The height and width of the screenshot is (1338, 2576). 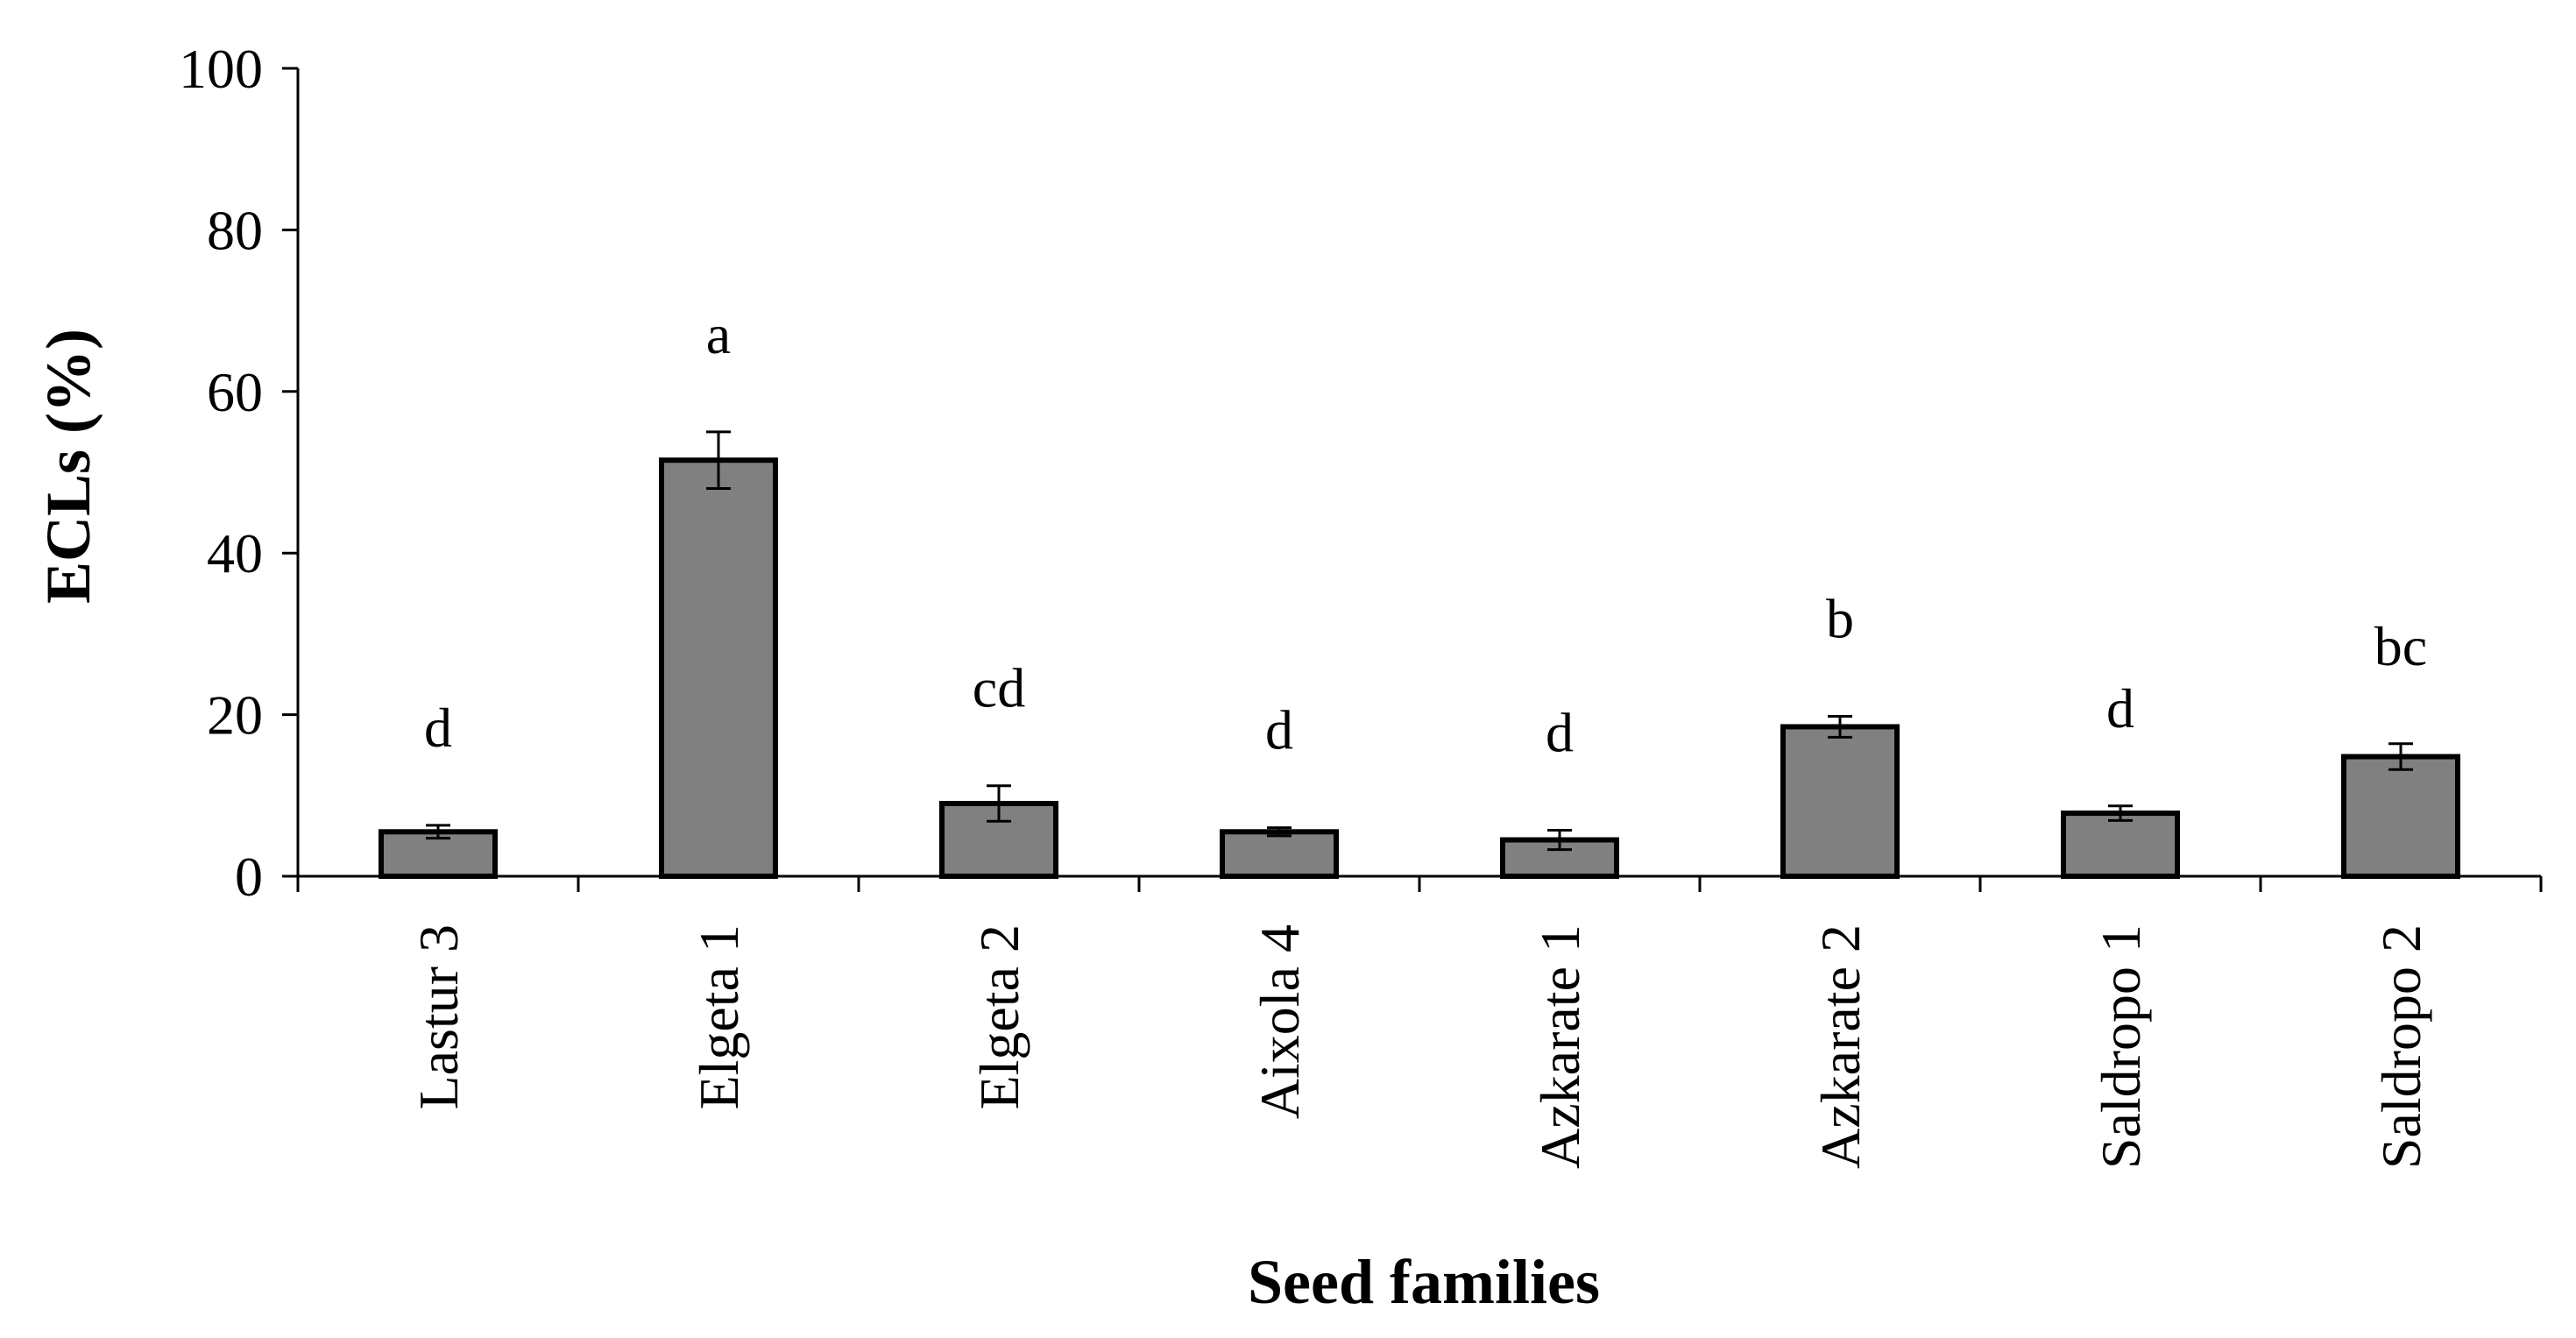 I want to click on y-tick-label: 20, so click(x=235, y=715).